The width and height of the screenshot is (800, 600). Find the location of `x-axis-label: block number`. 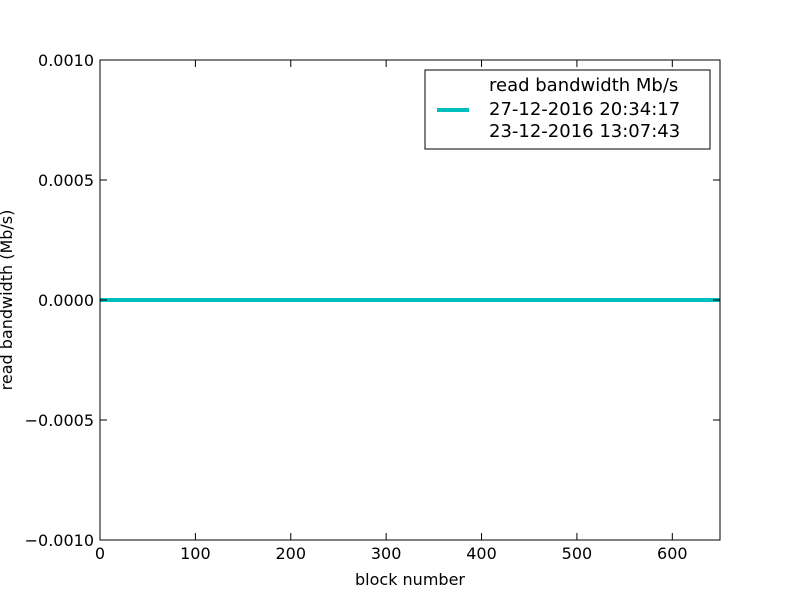

x-axis-label: block number is located at coordinates (410, 579).